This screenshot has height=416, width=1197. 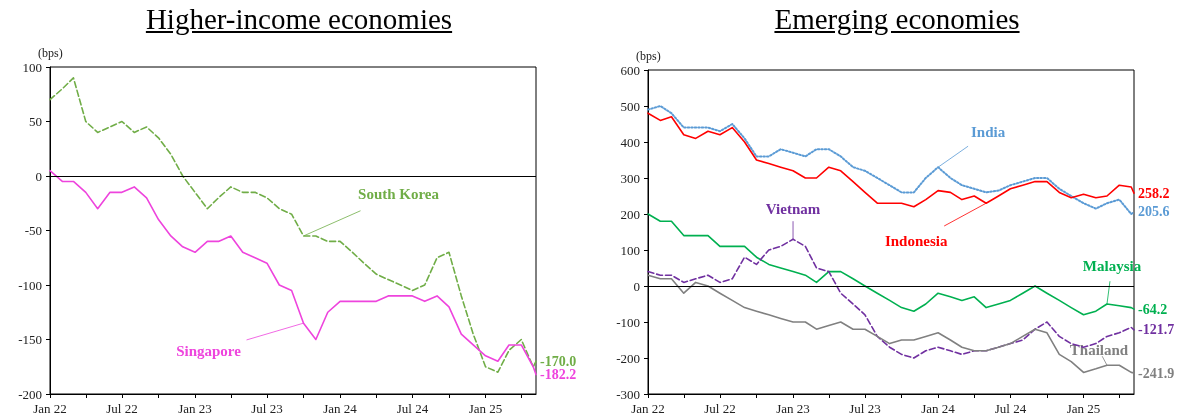 I want to click on y-tick-label: 600, so click(x=630, y=70).